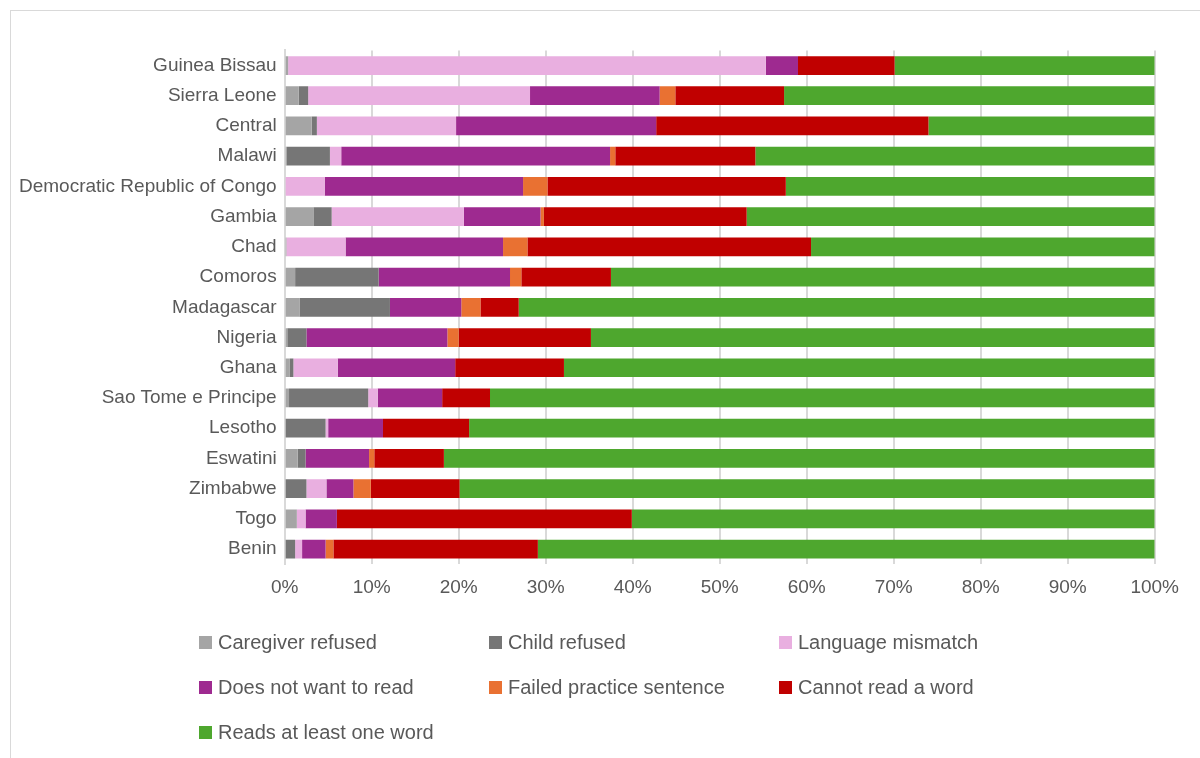 This screenshot has height=758, width=1200. Describe the element at coordinates (147, 185) in the screenshot. I see `y-tick-label: Democratic Republic of Congo` at that location.